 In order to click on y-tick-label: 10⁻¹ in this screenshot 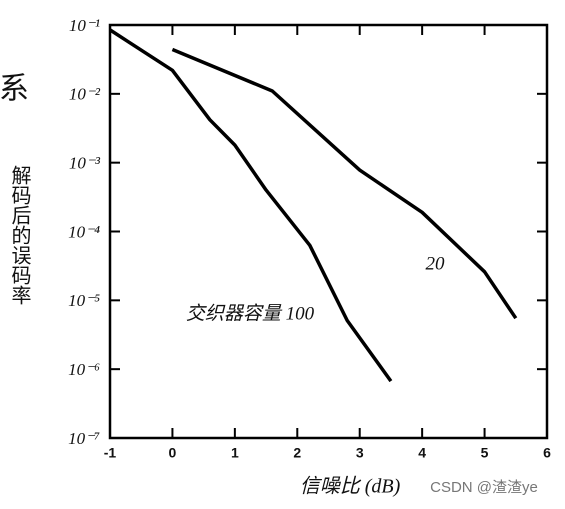, I will do `click(84, 25)`.